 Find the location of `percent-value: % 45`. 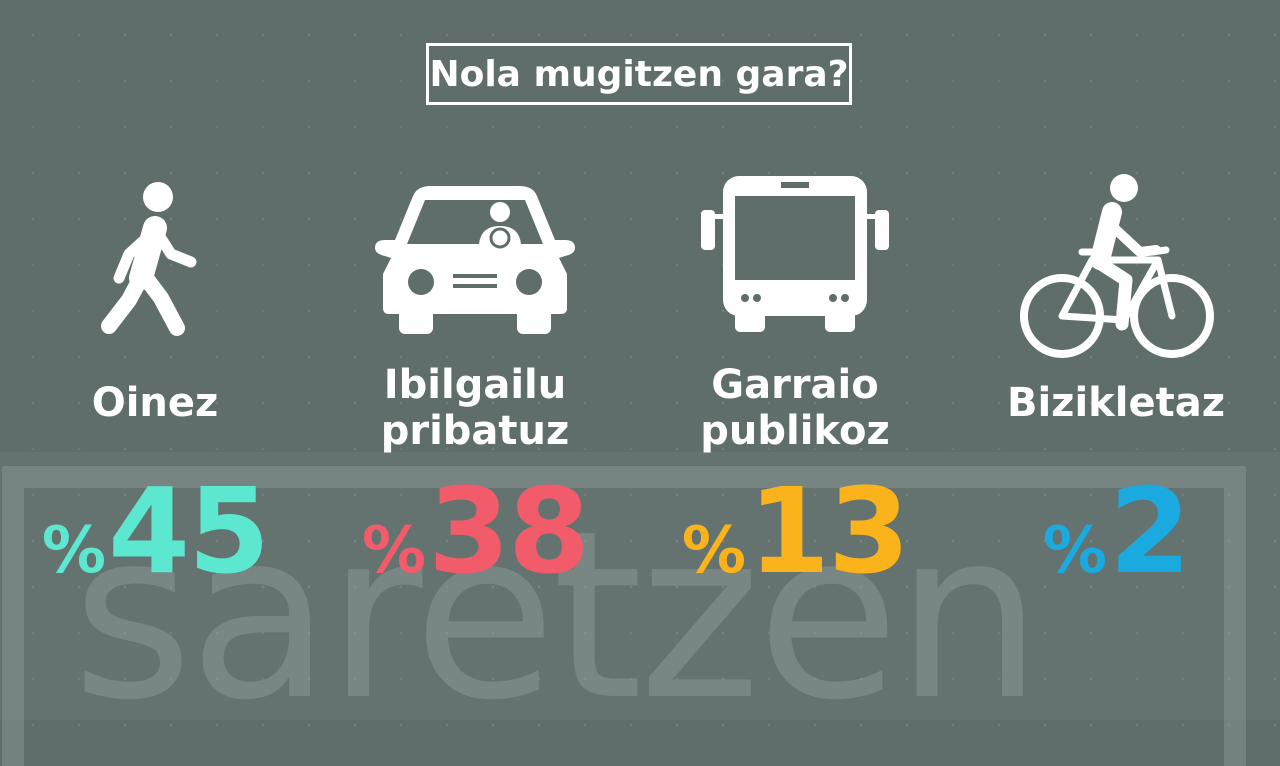

percent-value: % 45 is located at coordinates (155, 531).